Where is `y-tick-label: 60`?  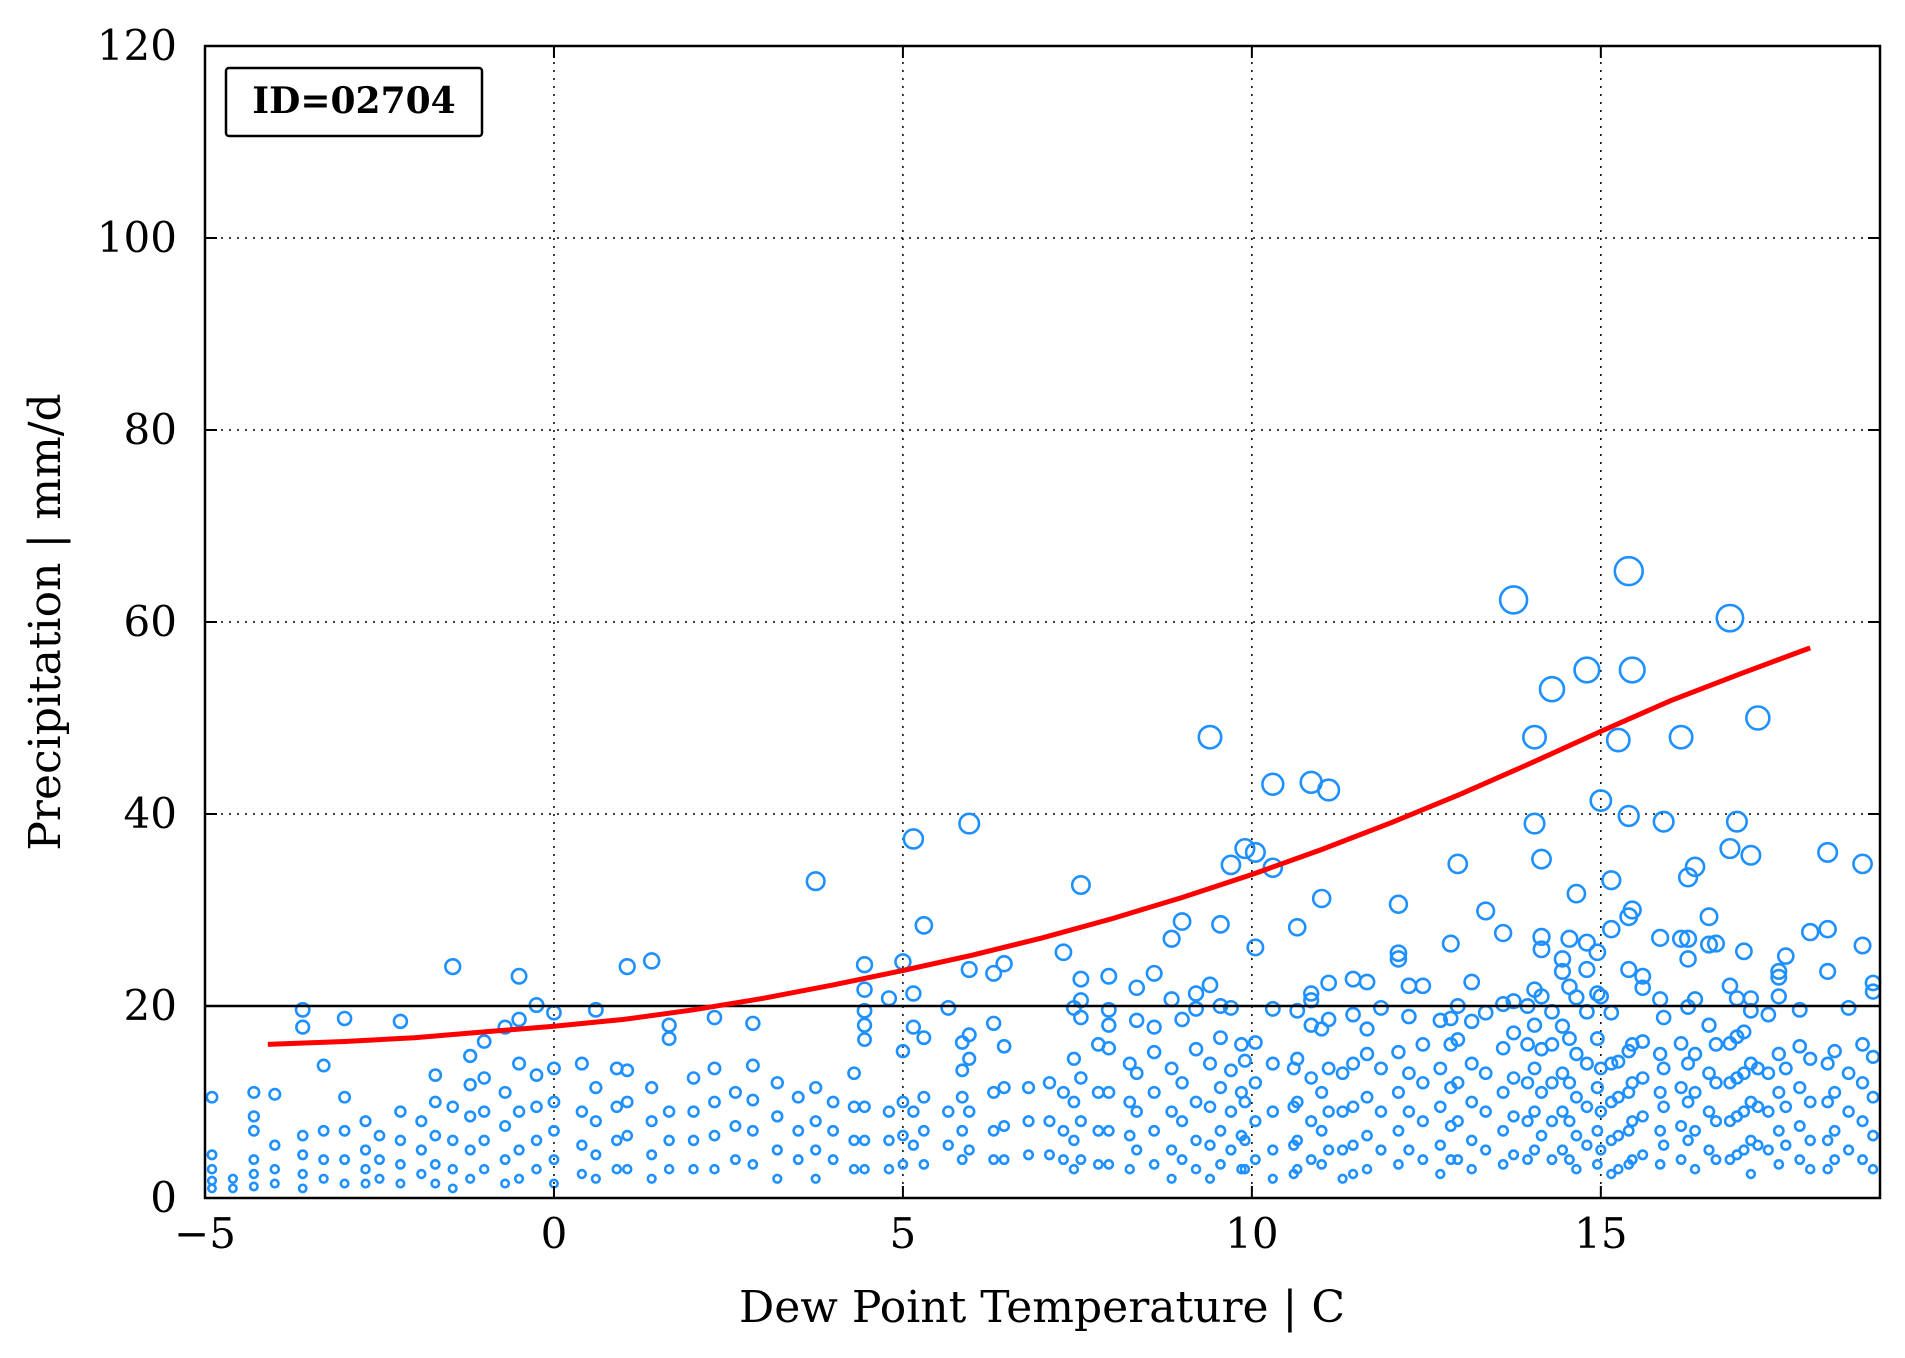 y-tick-label: 60 is located at coordinates (150, 621).